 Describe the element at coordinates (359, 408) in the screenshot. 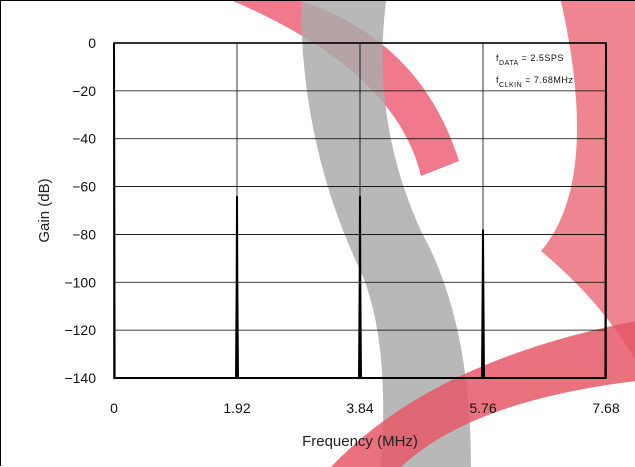

I see `x-tick-label: 3.84` at that location.